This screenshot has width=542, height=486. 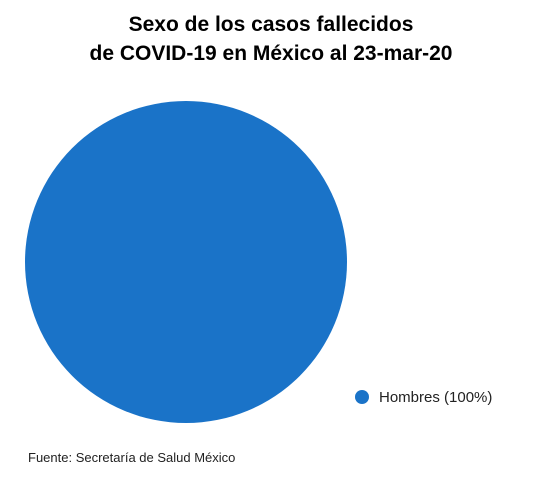 I want to click on legend-label-0: Hombres (100%), so click(x=435, y=397).